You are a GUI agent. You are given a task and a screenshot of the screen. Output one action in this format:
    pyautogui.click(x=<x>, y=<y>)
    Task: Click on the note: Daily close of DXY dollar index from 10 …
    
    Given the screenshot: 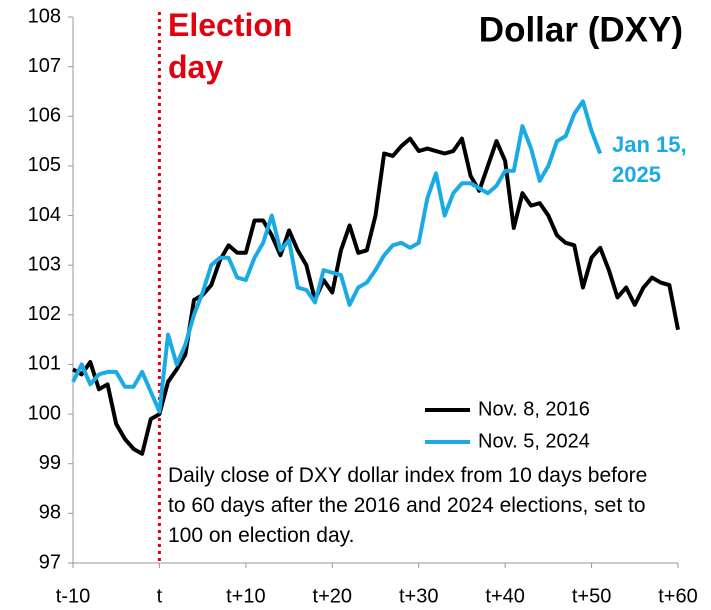 What is the action you would take?
    pyautogui.click(x=413, y=506)
    